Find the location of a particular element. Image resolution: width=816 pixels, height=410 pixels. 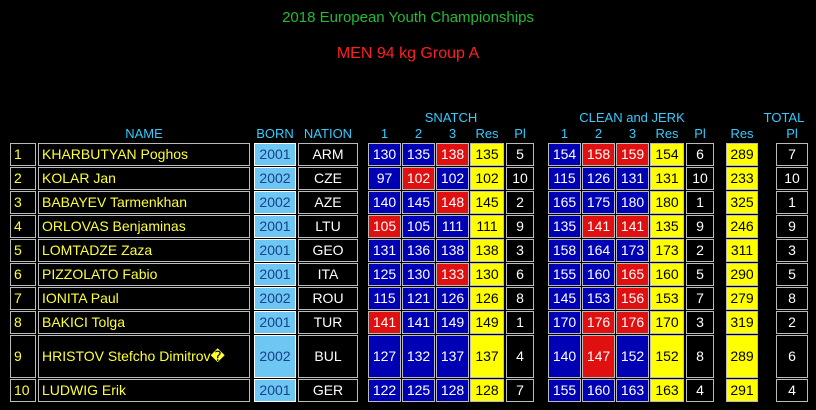

cj-attempt: 159 is located at coordinates (632, 154).